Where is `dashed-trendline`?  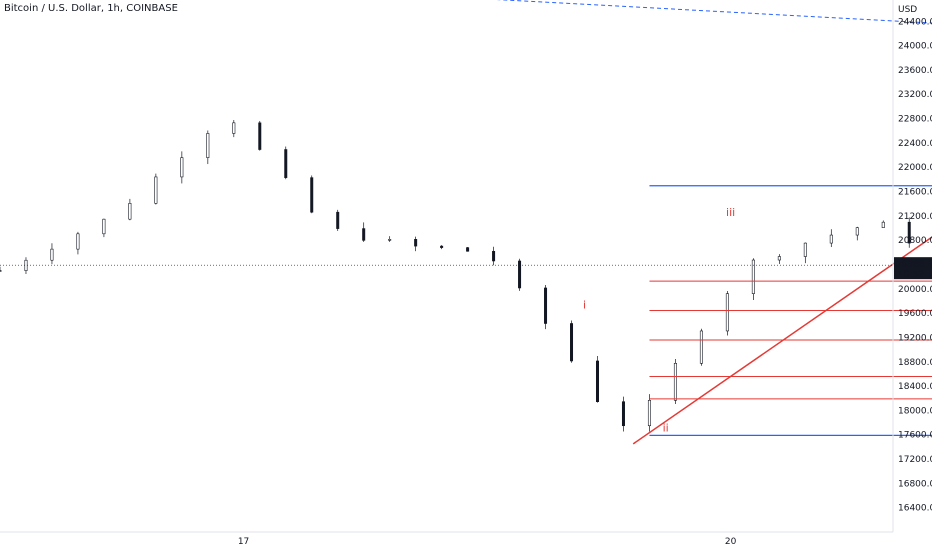 dashed-trendline is located at coordinates (714, 12).